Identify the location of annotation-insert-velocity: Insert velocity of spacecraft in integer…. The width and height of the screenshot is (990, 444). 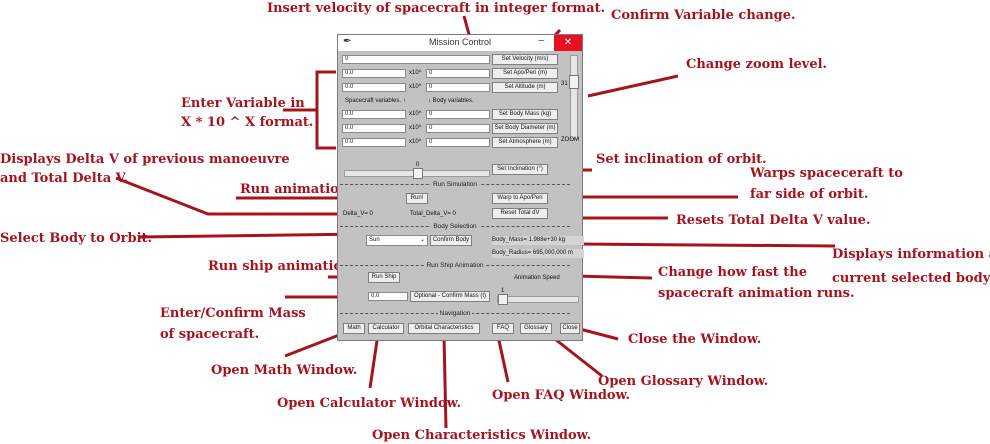
(436, 8).